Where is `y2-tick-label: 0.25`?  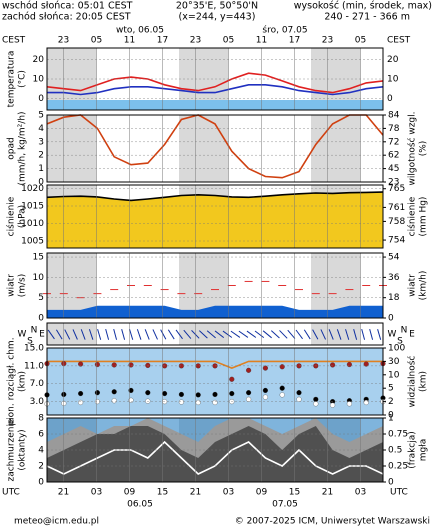
y2-tick-label: 0.25 is located at coordinates (398, 467).